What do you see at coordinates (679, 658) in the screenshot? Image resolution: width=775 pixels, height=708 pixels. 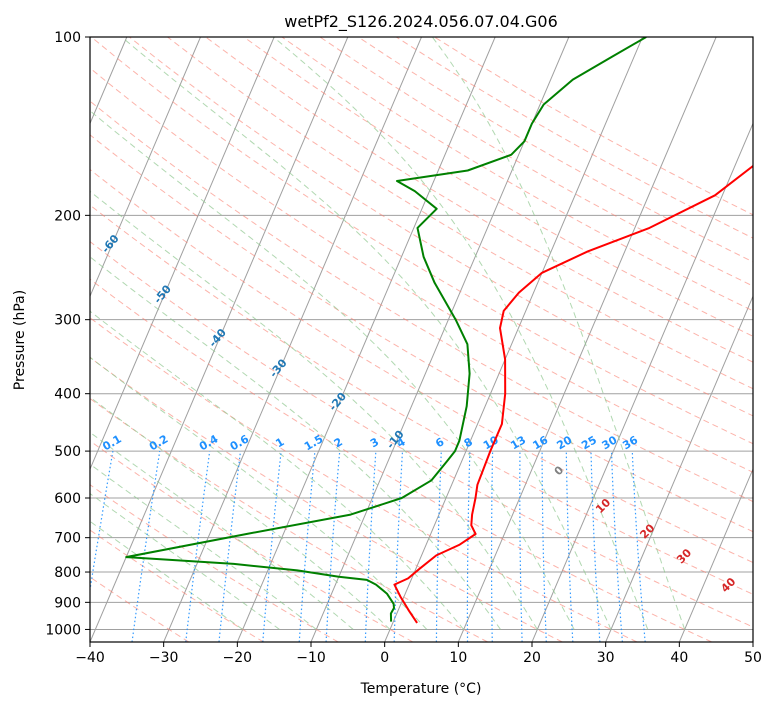 I see `x-tick-label: 40` at bounding box center [679, 658].